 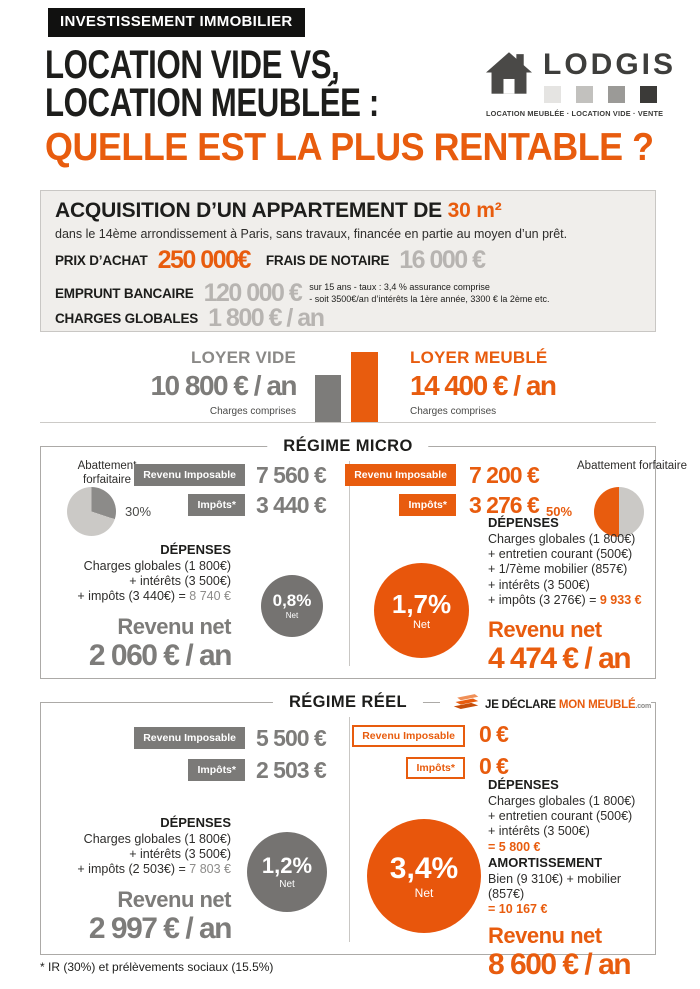 I want to click on revenu-net-value: 8 600 € / an, so click(x=560, y=964).